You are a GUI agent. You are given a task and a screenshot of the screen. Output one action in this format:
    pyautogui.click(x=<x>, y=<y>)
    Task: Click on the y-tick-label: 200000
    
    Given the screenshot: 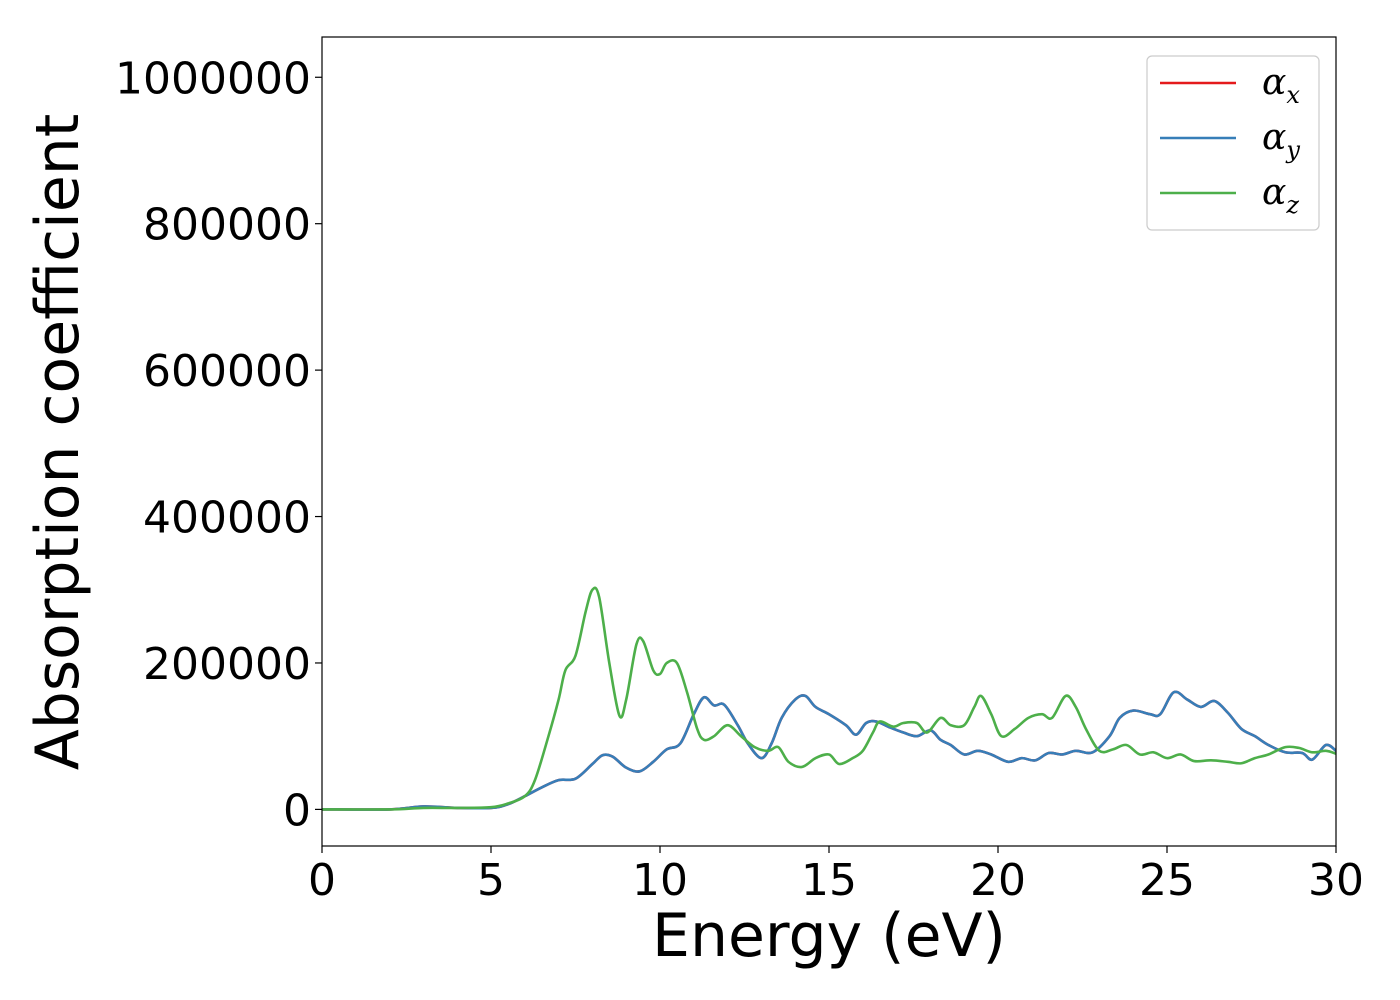 What is the action you would take?
    pyautogui.click(x=227, y=664)
    